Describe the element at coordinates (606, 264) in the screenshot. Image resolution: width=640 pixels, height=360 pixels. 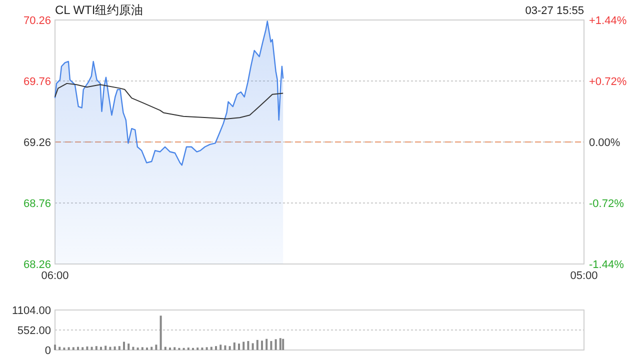
I see `y2-tick-label: -1.44%` at that location.